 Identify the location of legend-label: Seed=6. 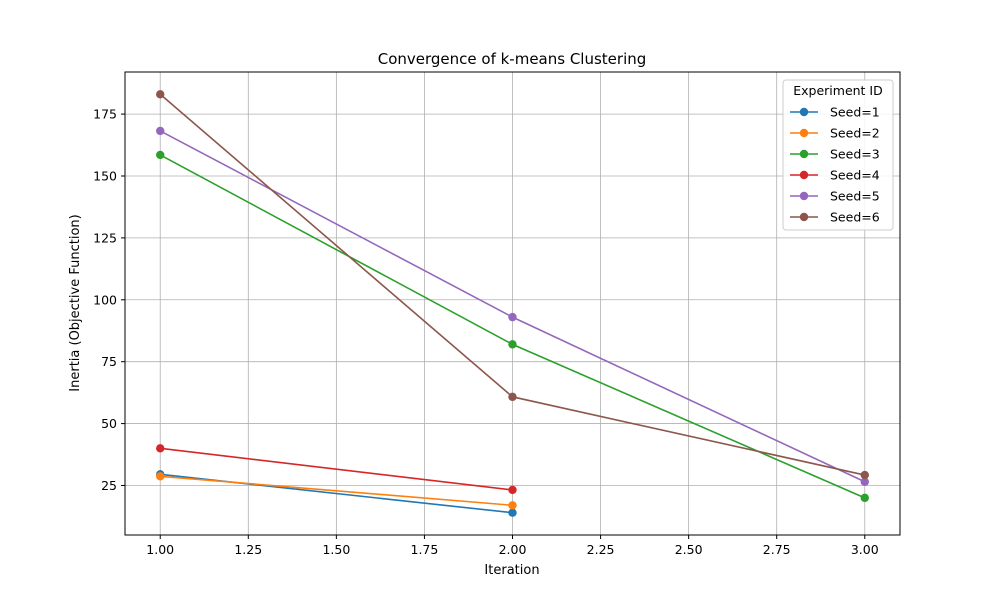
(855, 217).